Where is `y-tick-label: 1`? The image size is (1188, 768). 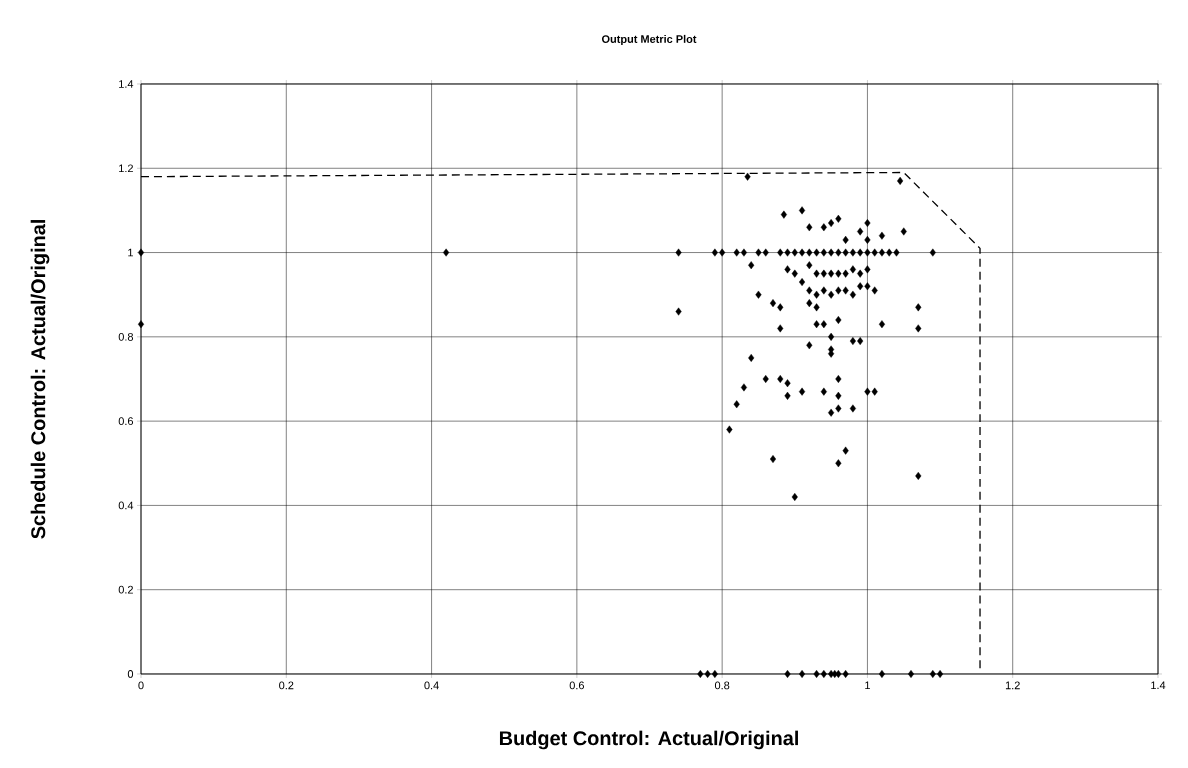 y-tick-label: 1 is located at coordinates (130, 252).